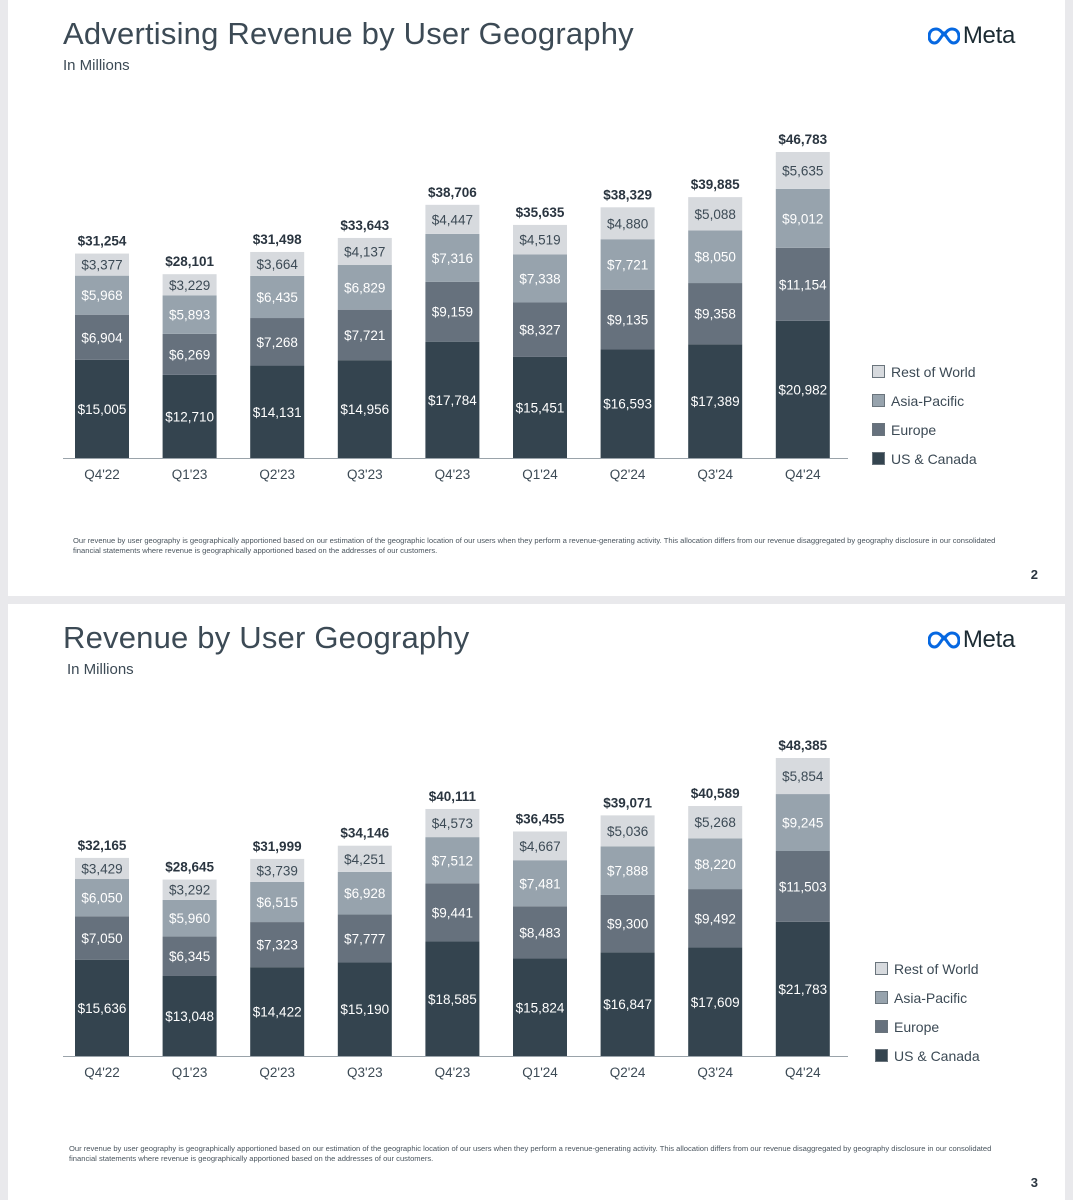 This screenshot has width=1073, height=1200. I want to click on bar-value-label: $6,904, so click(102, 337).